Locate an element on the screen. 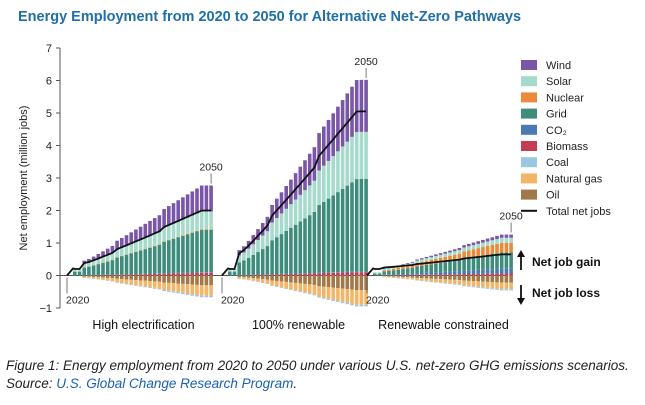  year-end-label: 2050 is located at coordinates (511, 217).